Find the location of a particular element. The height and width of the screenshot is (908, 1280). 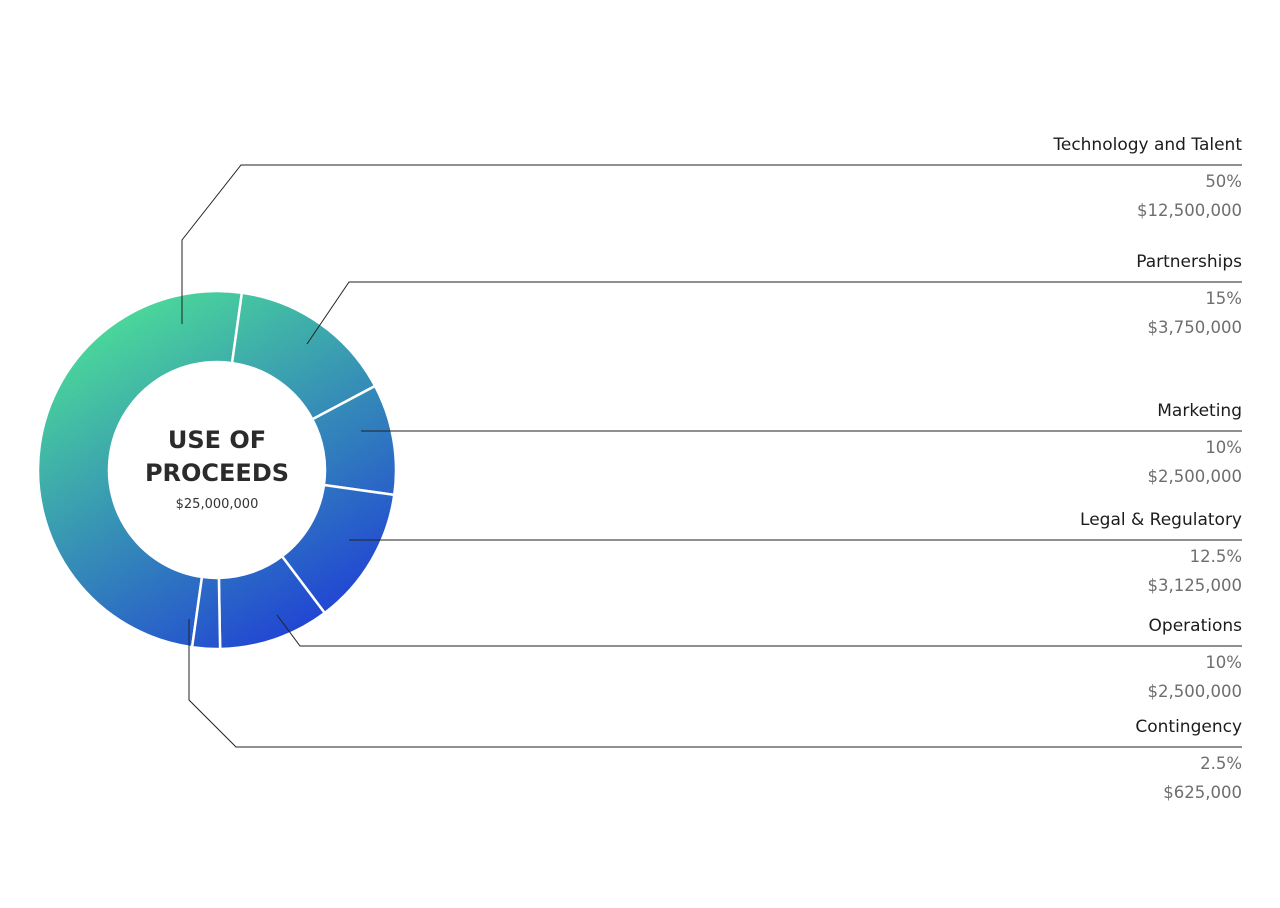

donut-slices is located at coordinates (217, 470).